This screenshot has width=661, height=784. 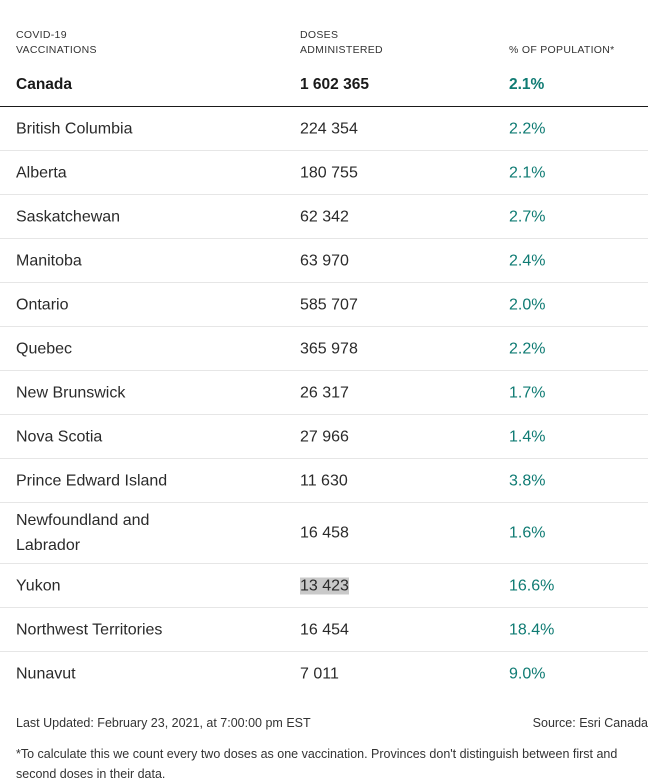 What do you see at coordinates (527, 260) in the screenshot?
I see `row-percent: 2.4%` at bounding box center [527, 260].